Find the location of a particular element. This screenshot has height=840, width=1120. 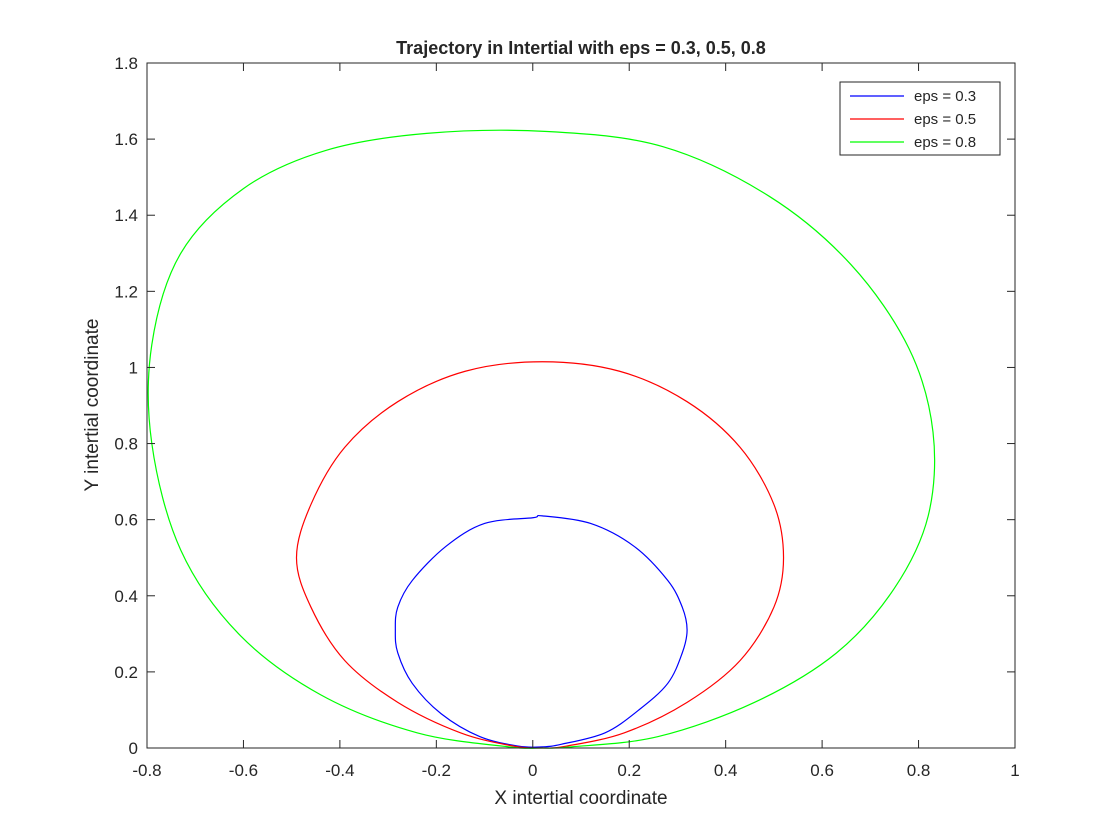

x-axis-label: X intertial coordinate is located at coordinates (580, 798).